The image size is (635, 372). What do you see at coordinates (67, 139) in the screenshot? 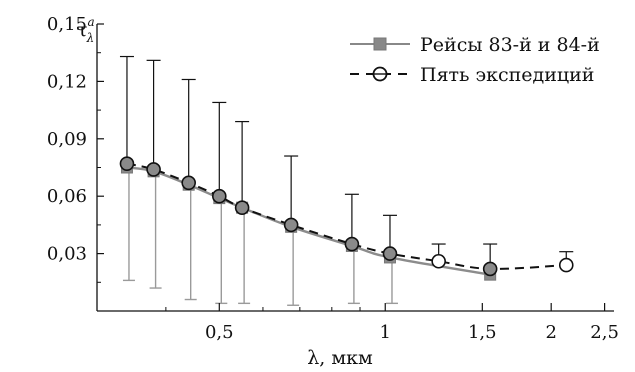
I see `y-tick-label: 0,09` at bounding box center [67, 139].